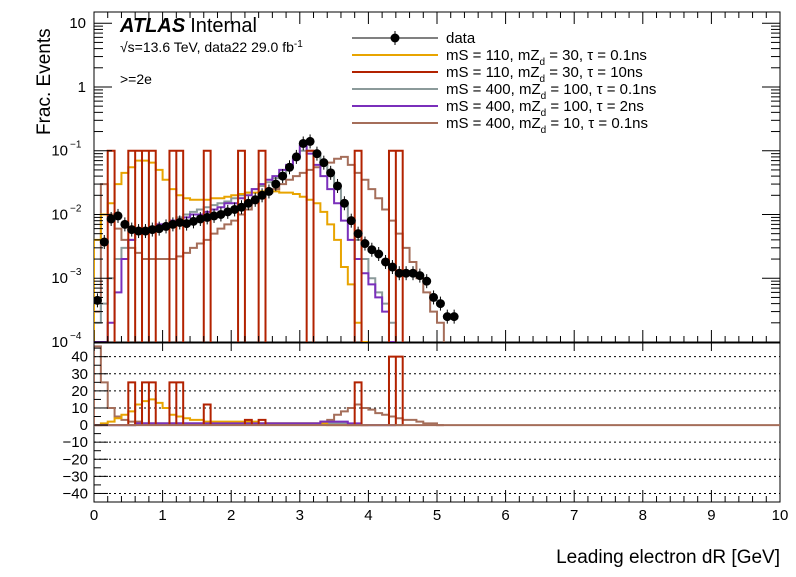 Image resolution: width=796 pixels, height=577 pixels. Describe the element at coordinates (668, 557) in the screenshot. I see `x-axis-label: Leading electron dR [GeV]` at that location.